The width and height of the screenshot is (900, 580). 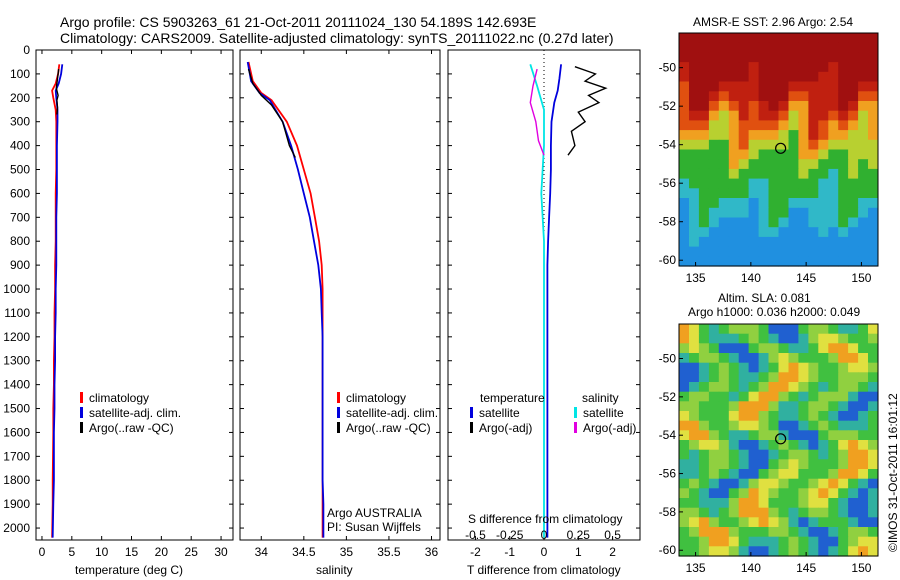 I want to click on sal-line-argo, so click(x=271, y=113).